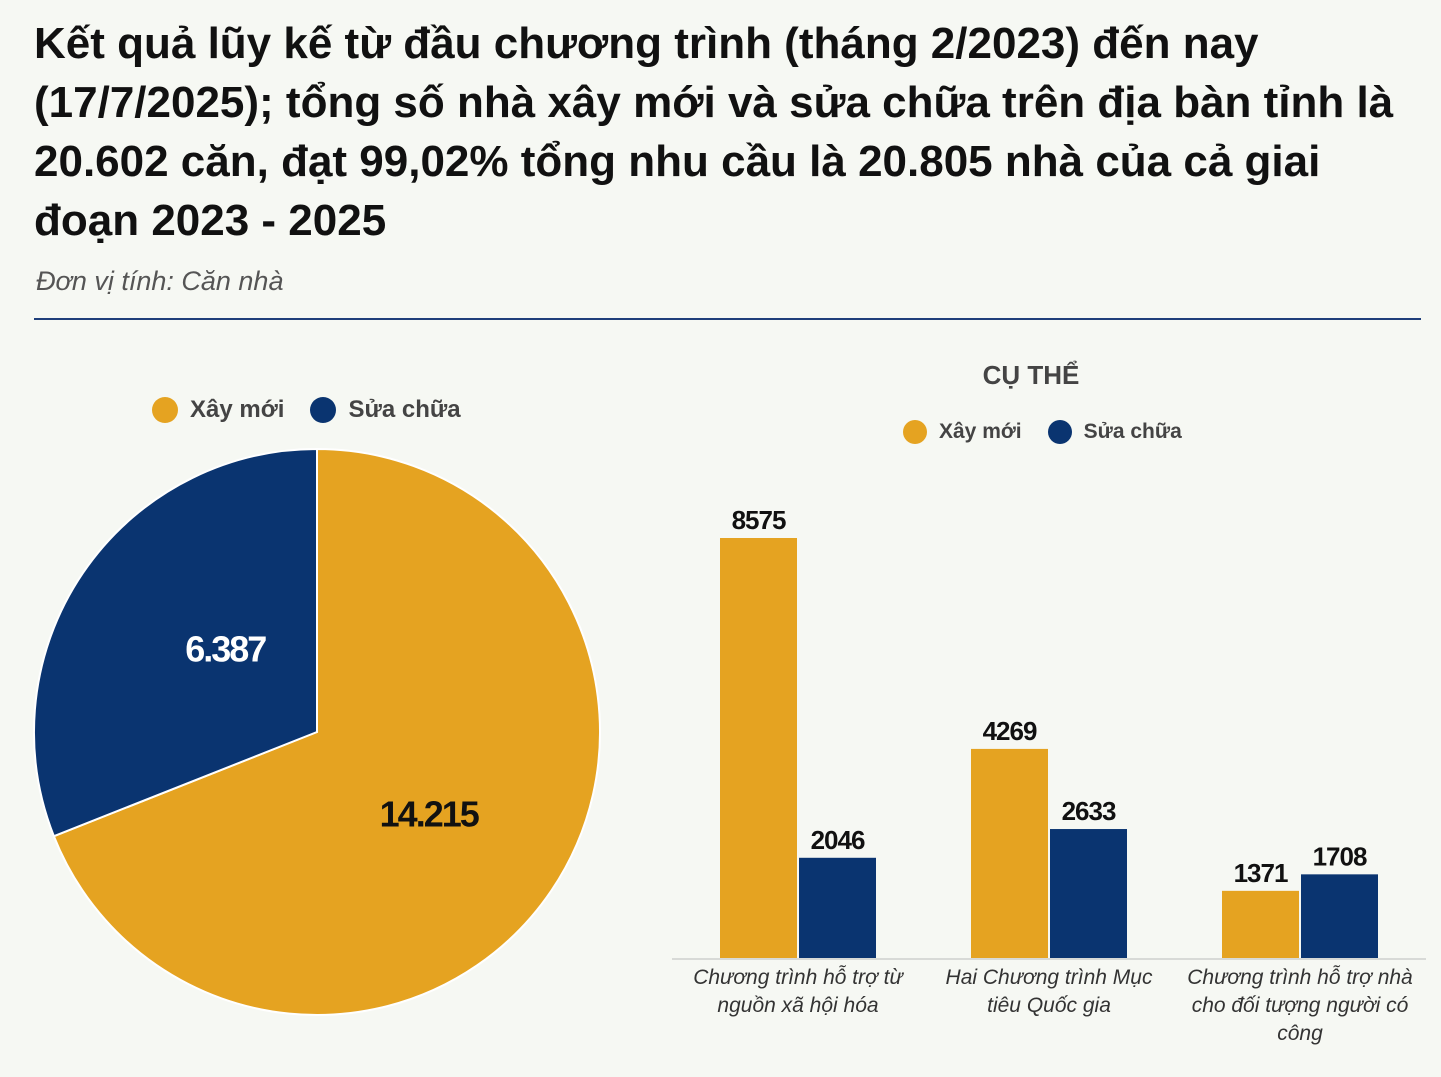  I want to click on bar-label-2-0: 1371, so click(1261, 873).